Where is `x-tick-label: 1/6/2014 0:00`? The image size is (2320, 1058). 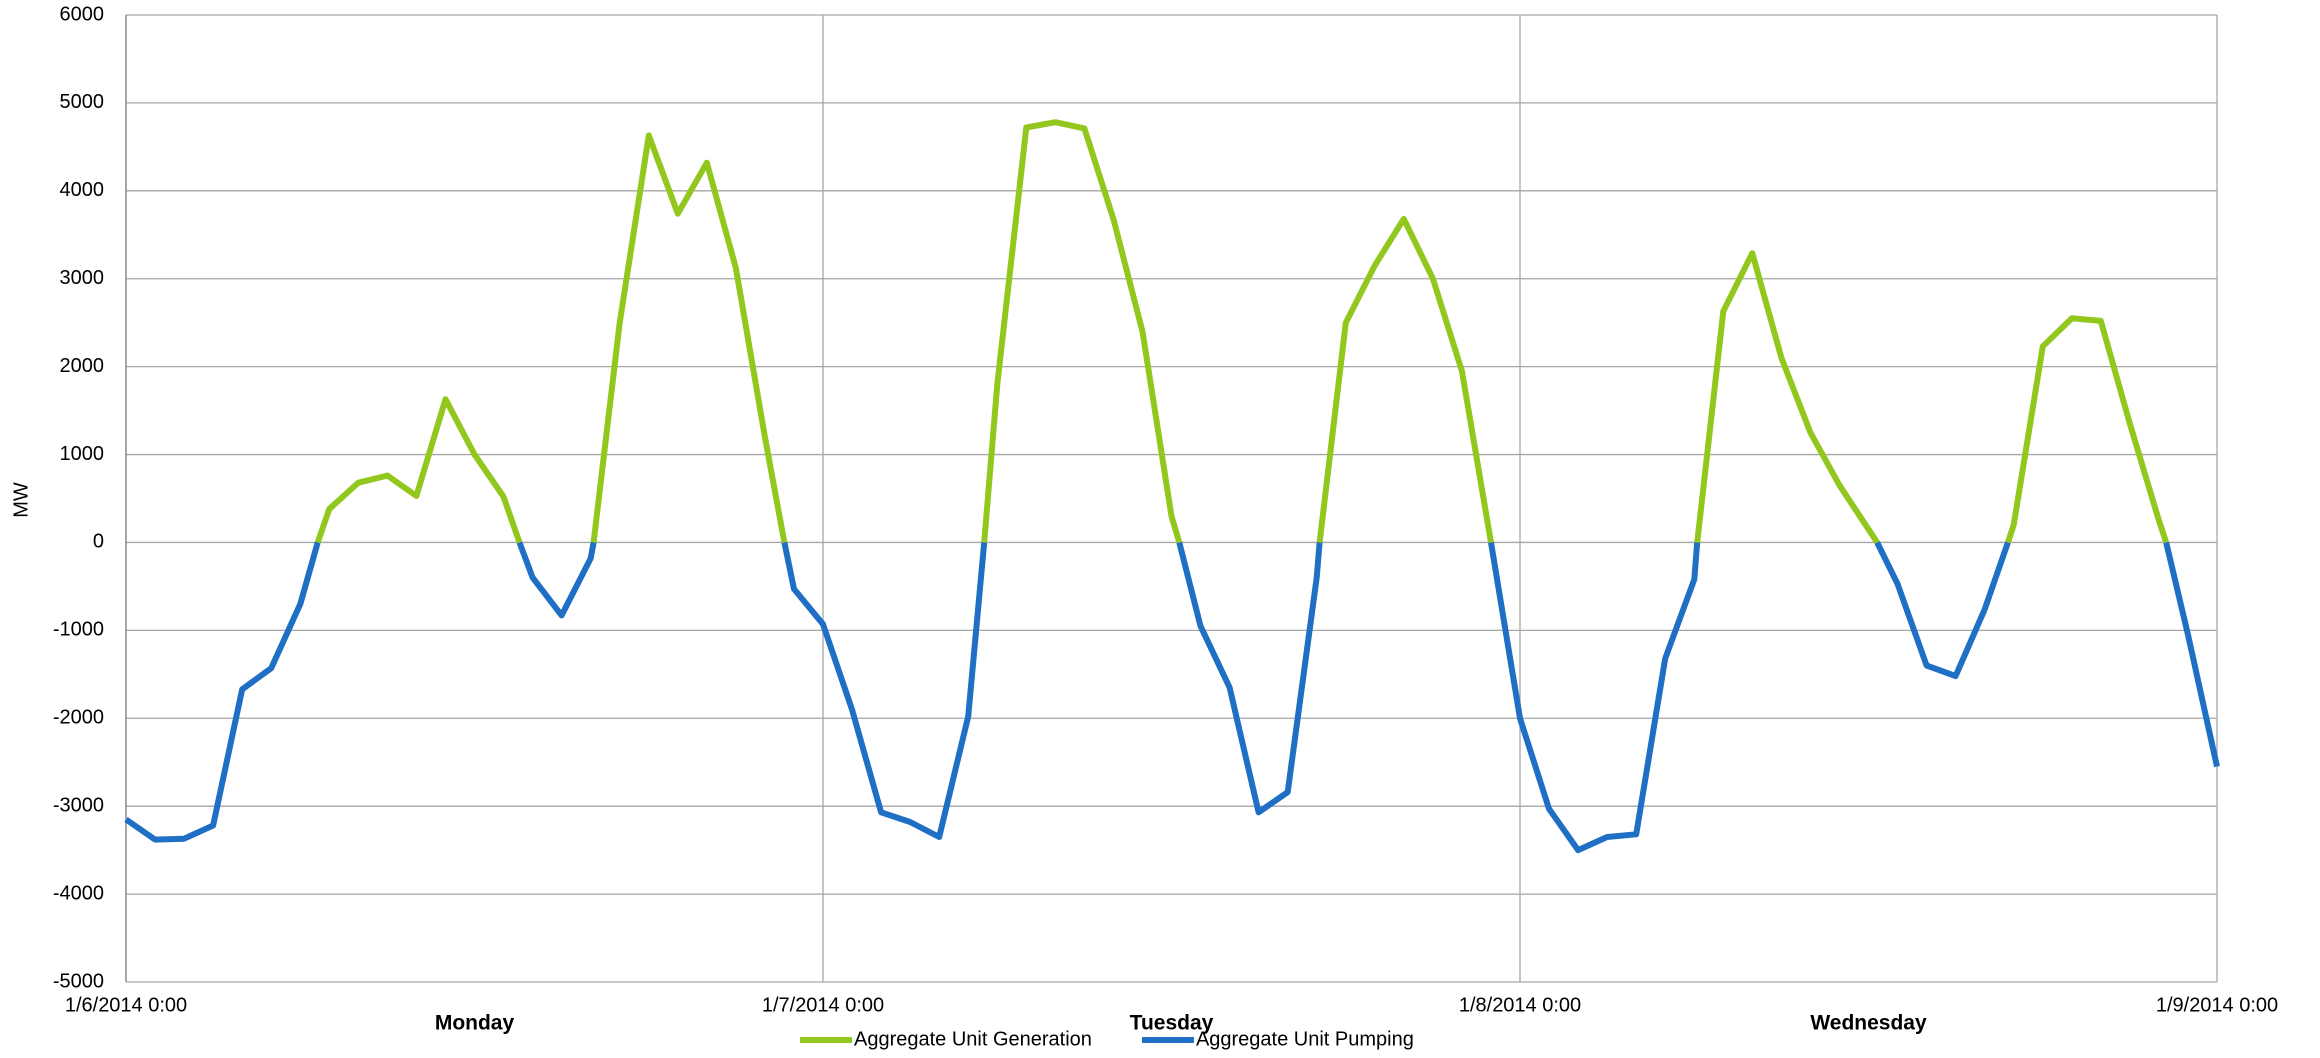
x-tick-label: 1/6/2014 0:00 is located at coordinates (126, 1005).